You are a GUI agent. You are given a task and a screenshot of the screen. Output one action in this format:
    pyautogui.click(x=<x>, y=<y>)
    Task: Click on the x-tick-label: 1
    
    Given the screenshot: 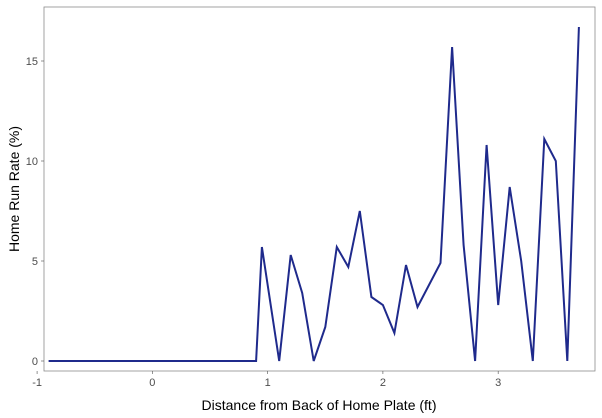 What is the action you would take?
    pyautogui.click(x=268, y=383)
    